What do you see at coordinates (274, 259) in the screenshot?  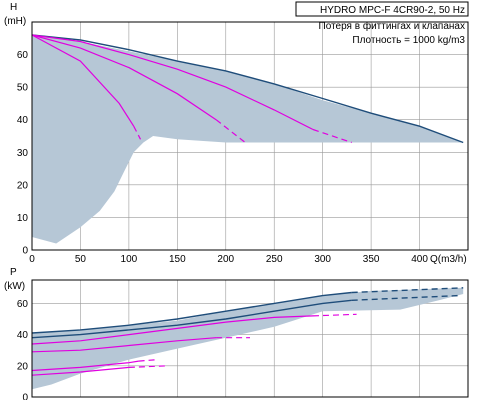 I see `x-tick-label: 250` at bounding box center [274, 259].